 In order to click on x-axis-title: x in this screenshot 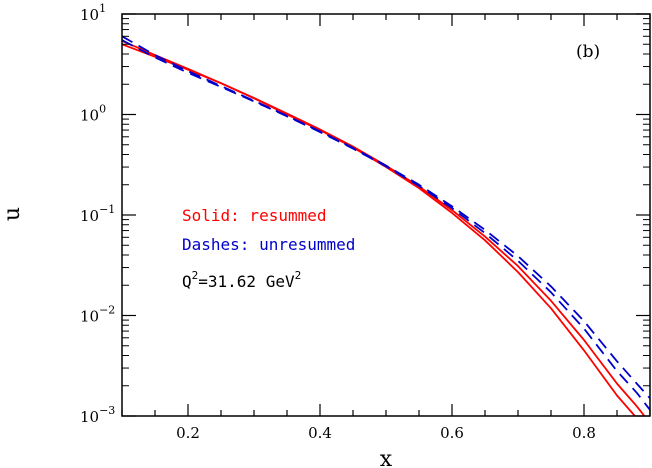, I will do `click(386, 457)`.